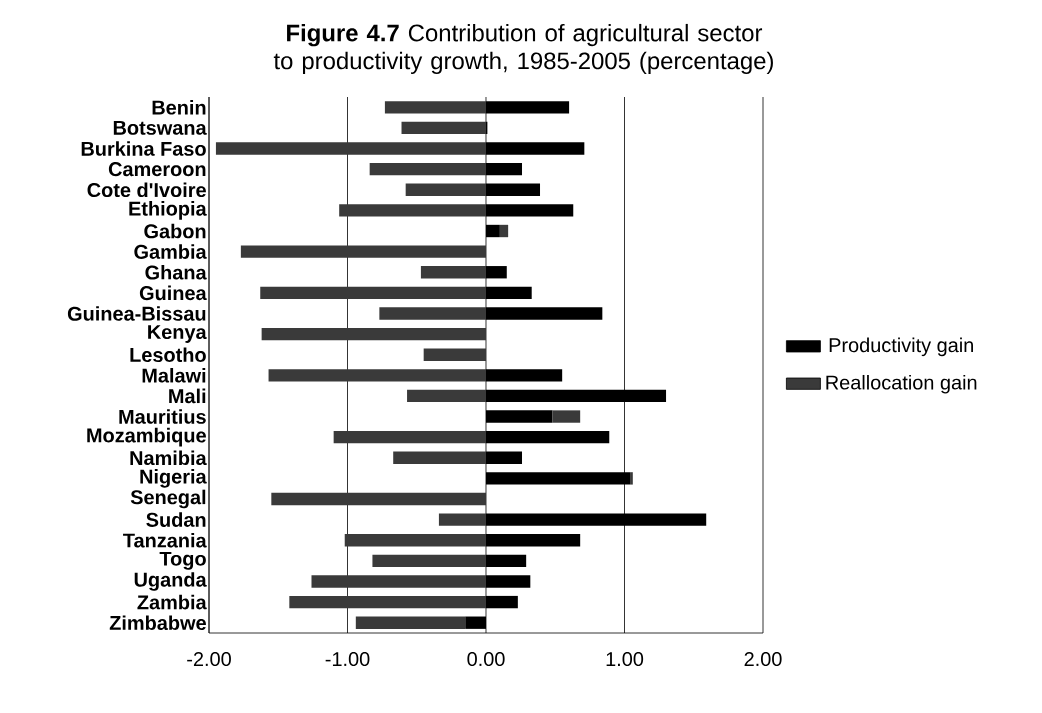  What do you see at coordinates (168, 458) in the screenshot?
I see `y-tick-label: Namibia` at bounding box center [168, 458].